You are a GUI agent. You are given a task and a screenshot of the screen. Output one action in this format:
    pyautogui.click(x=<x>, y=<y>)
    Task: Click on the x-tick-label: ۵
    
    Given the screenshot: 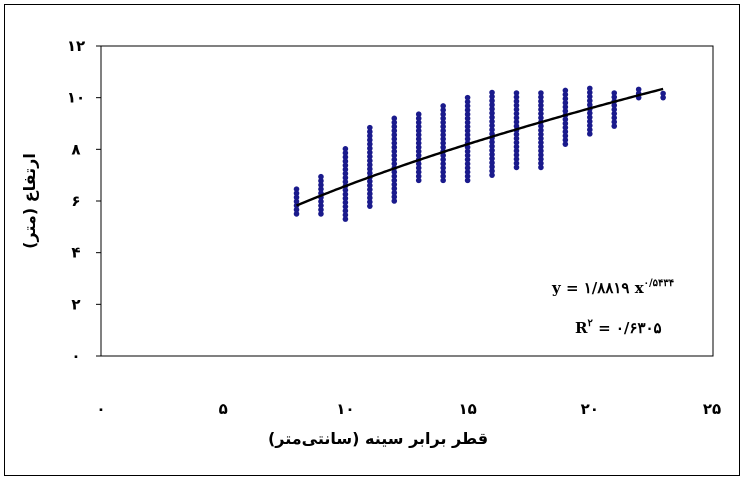 What is the action you would take?
    pyautogui.click(x=223, y=409)
    